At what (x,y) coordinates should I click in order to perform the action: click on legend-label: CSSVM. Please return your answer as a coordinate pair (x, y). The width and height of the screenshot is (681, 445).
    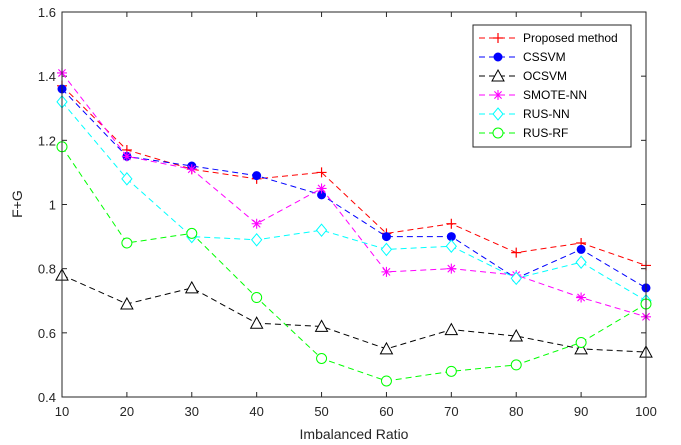
    Looking at the image, I should click on (544, 57).